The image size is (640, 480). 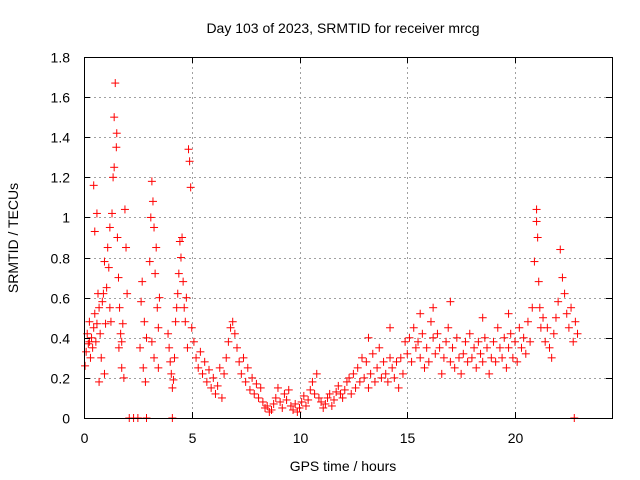 What do you see at coordinates (301, 438) in the screenshot?
I see `x-tick-label: 10` at bounding box center [301, 438].